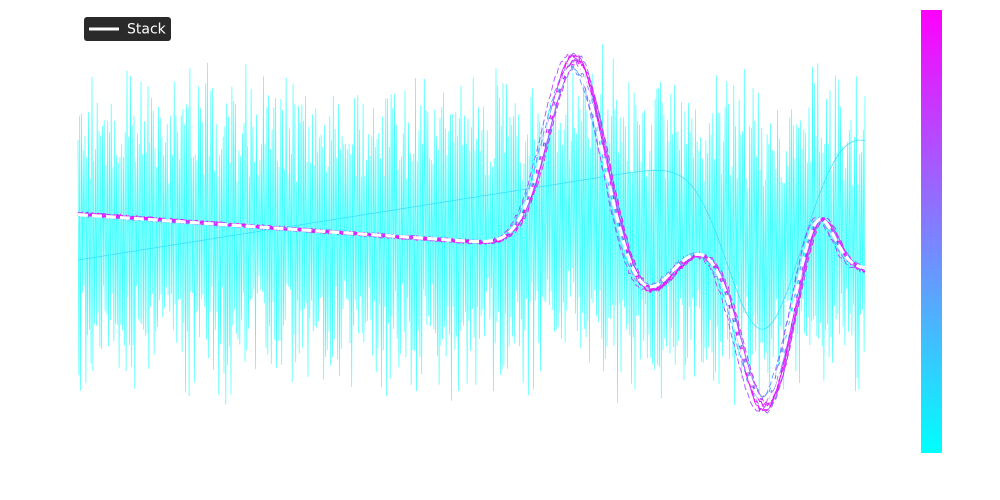  I want to click on legend: Stack, so click(127, 29).